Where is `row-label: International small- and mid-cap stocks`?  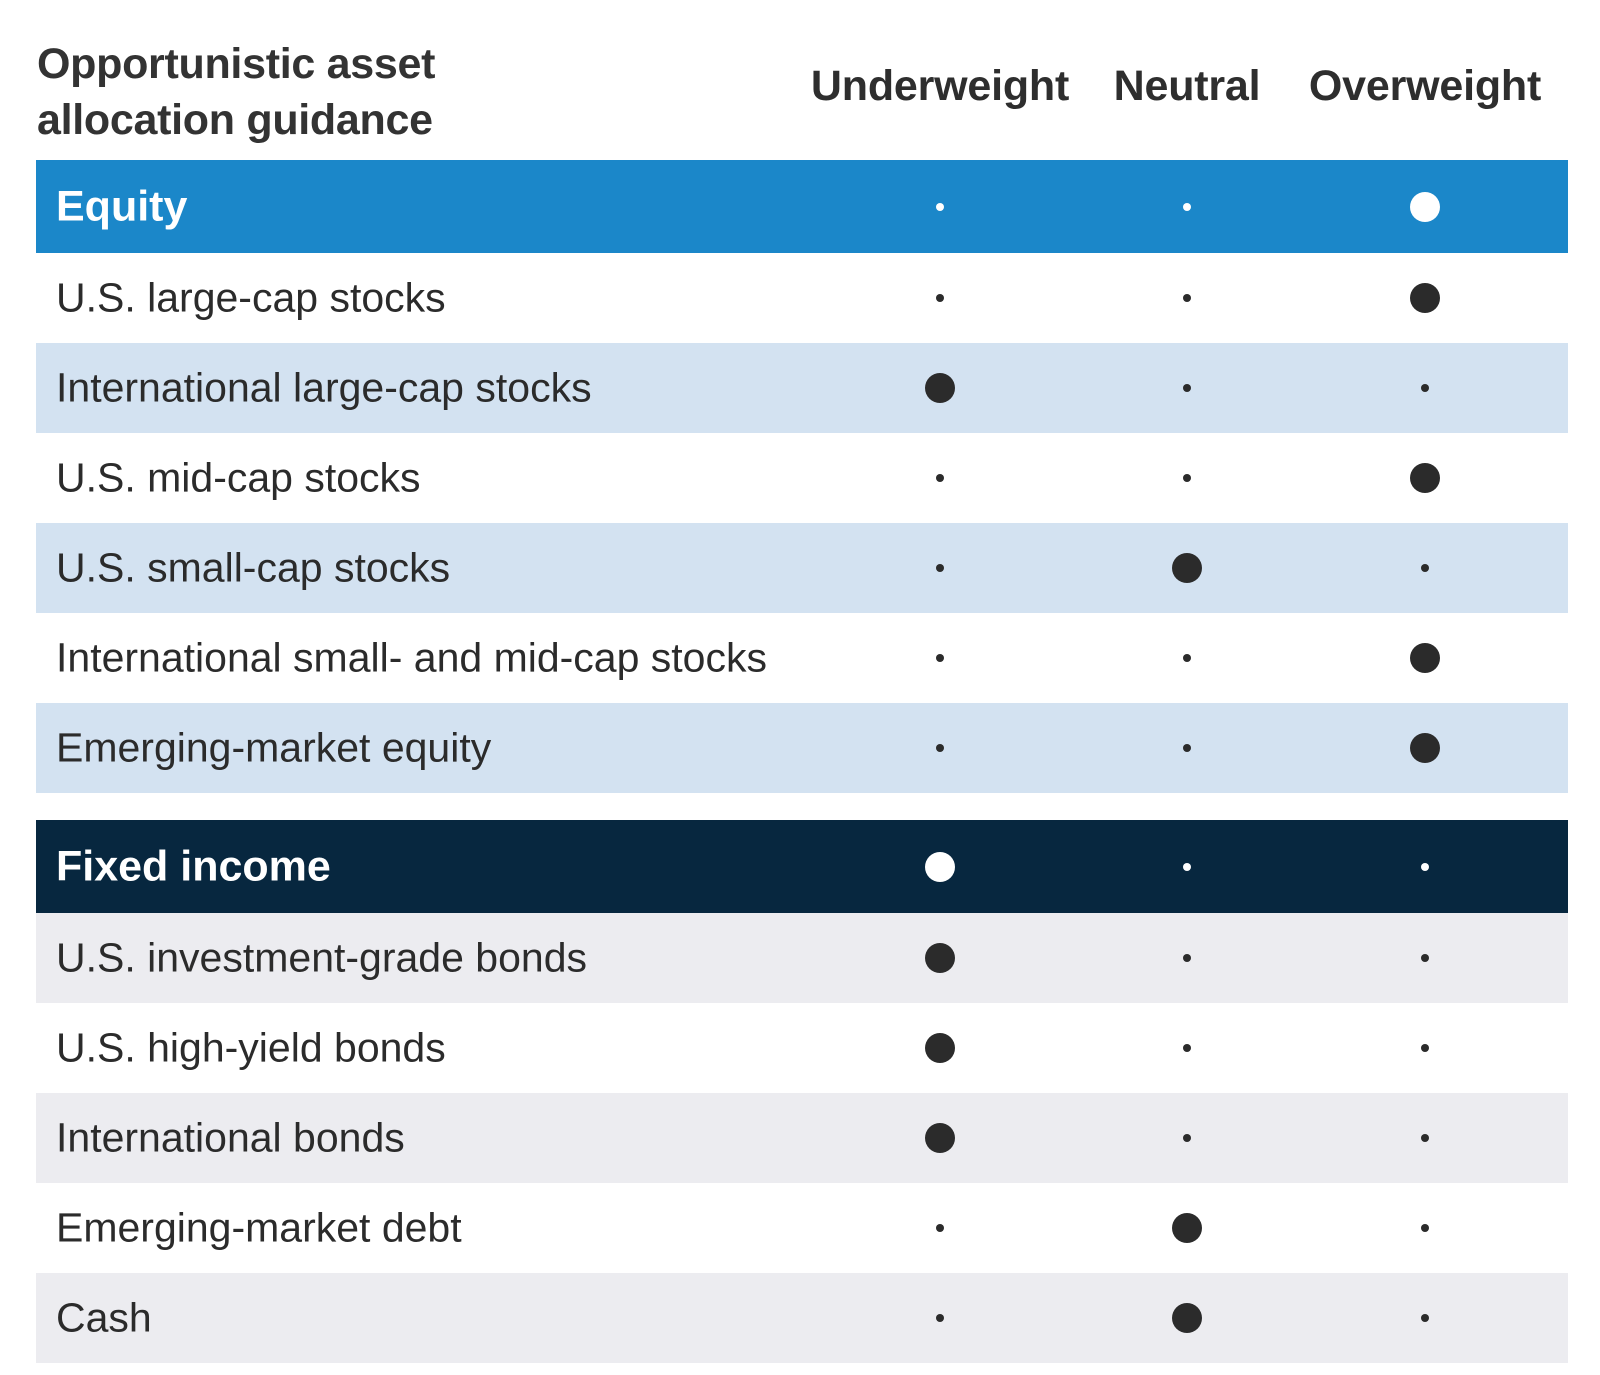
row-label: International small- and mid-cap stocks is located at coordinates (411, 657).